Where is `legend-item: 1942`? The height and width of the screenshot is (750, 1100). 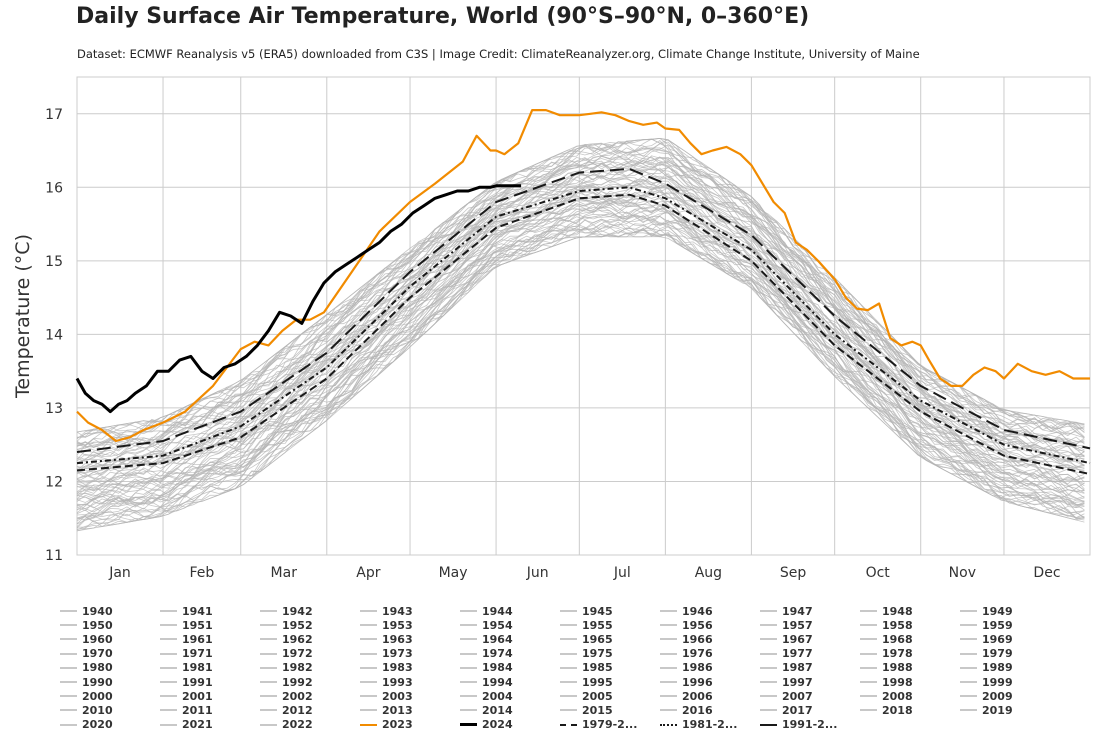
legend-item: 1942 is located at coordinates (310, 611).